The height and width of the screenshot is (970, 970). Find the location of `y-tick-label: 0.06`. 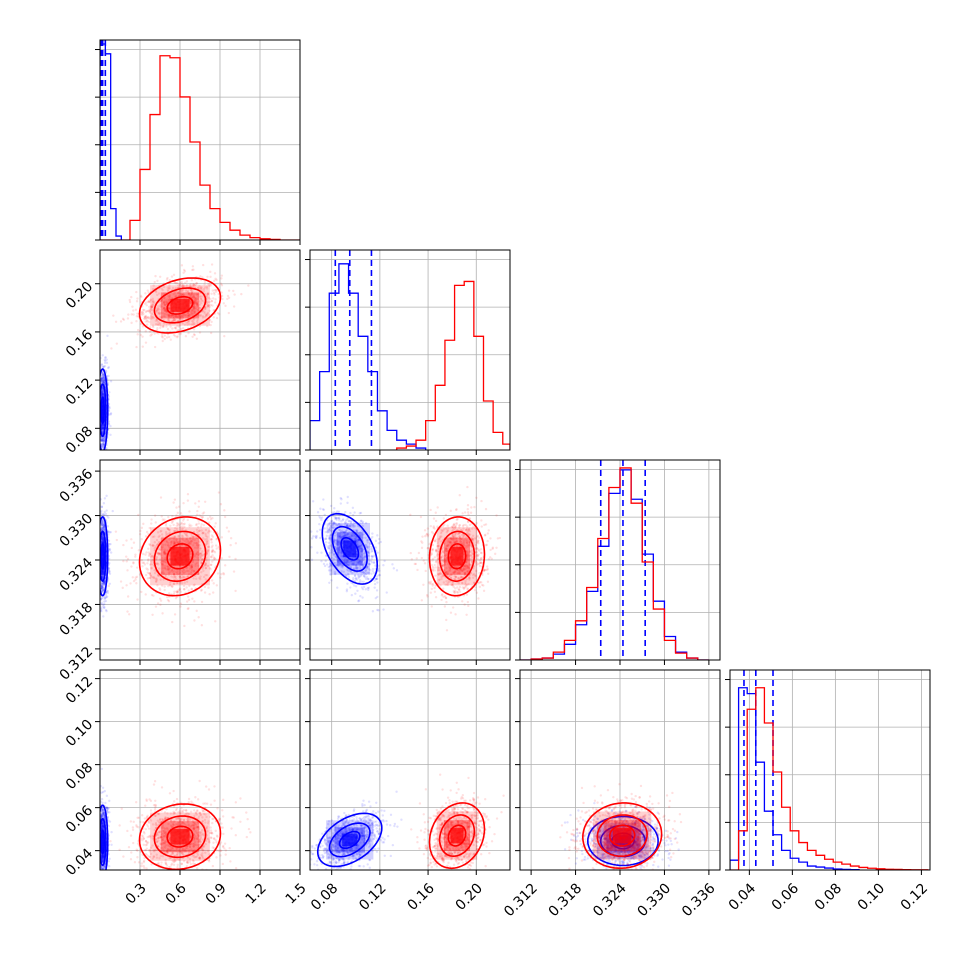

y-tick-label: 0.06 is located at coordinates (79, 819).